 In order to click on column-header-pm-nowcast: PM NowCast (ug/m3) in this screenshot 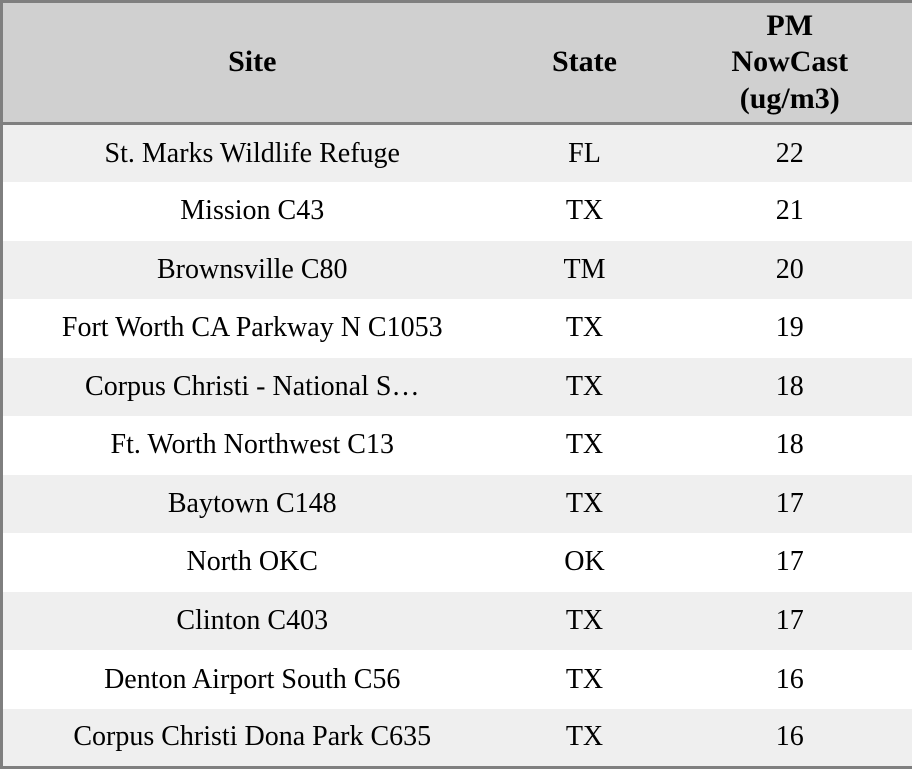, I will do `click(789, 63)`.